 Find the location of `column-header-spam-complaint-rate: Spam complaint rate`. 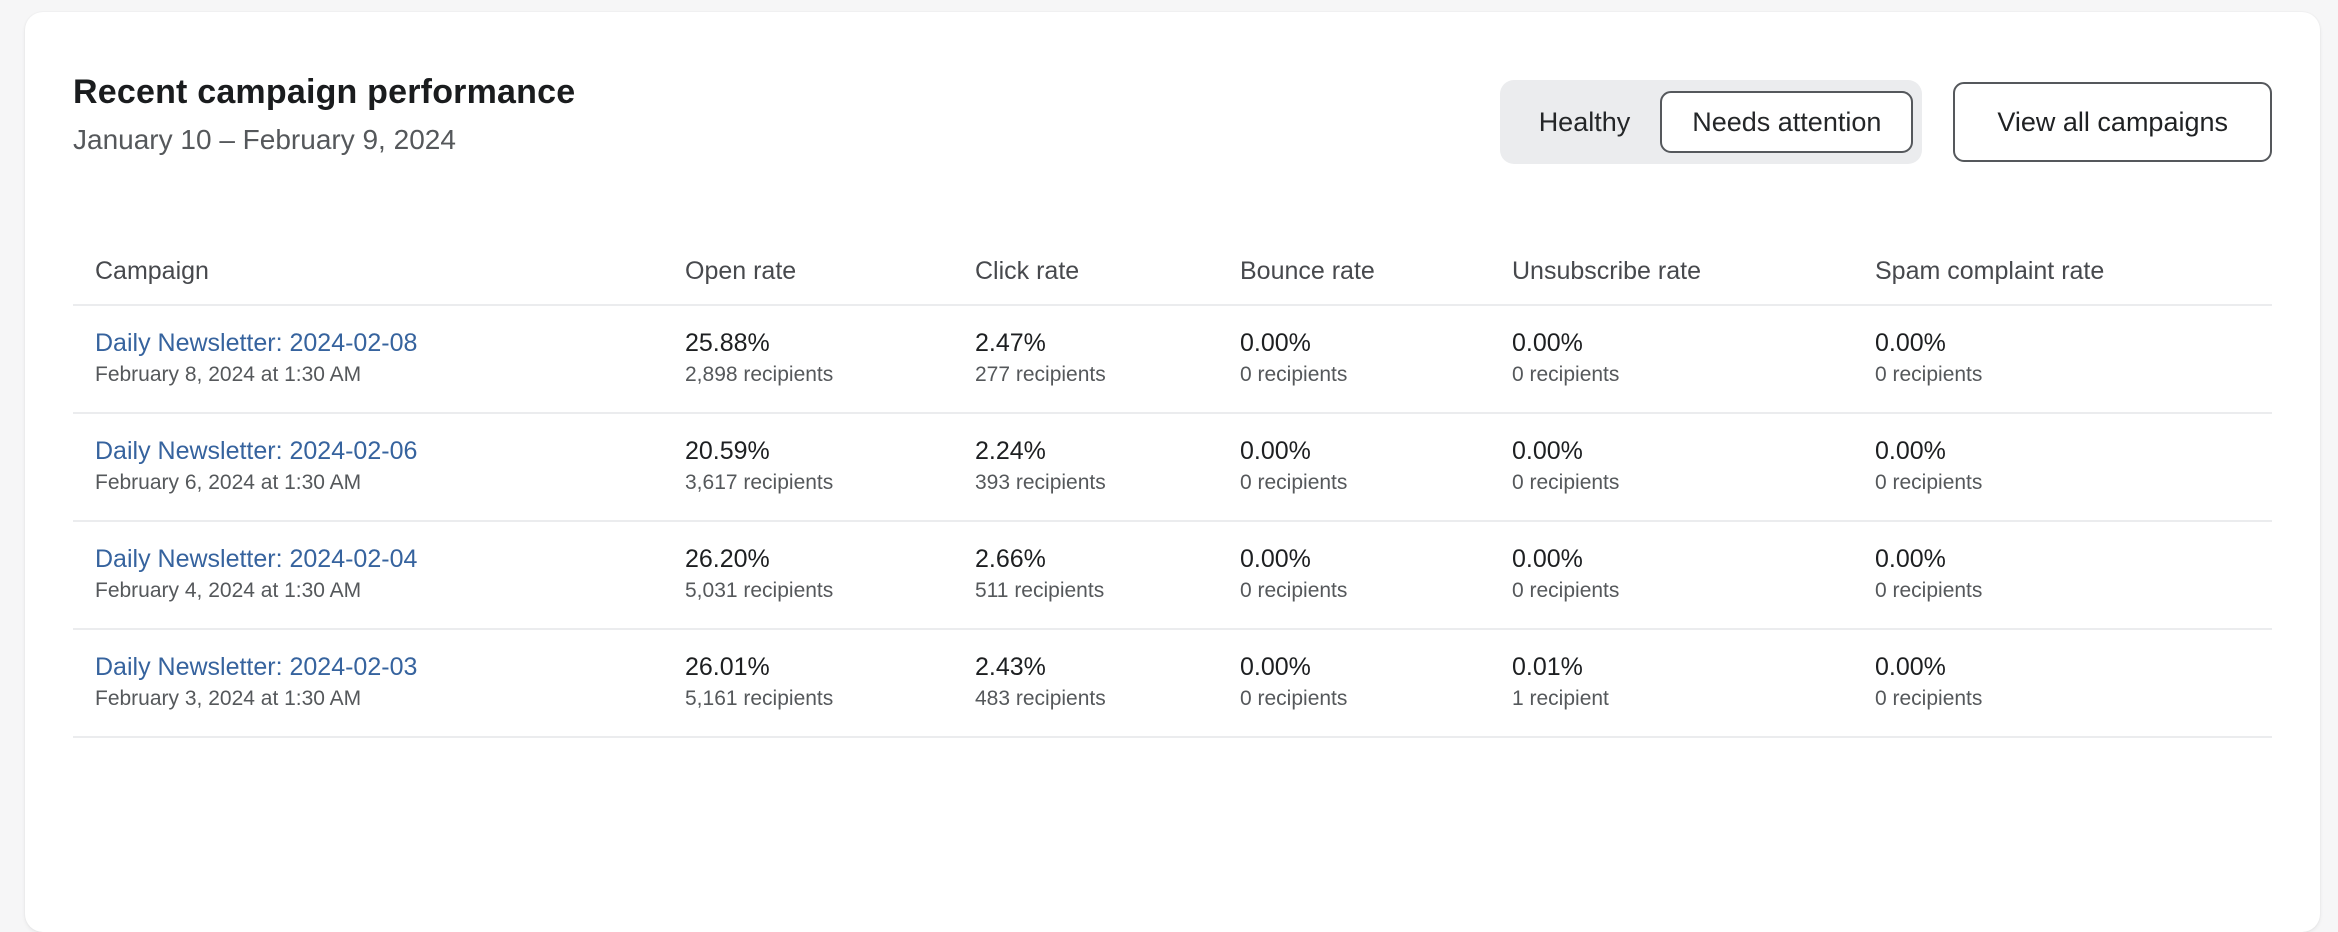

column-header-spam-complaint-rate: Spam complaint rate is located at coordinates (1990, 271).